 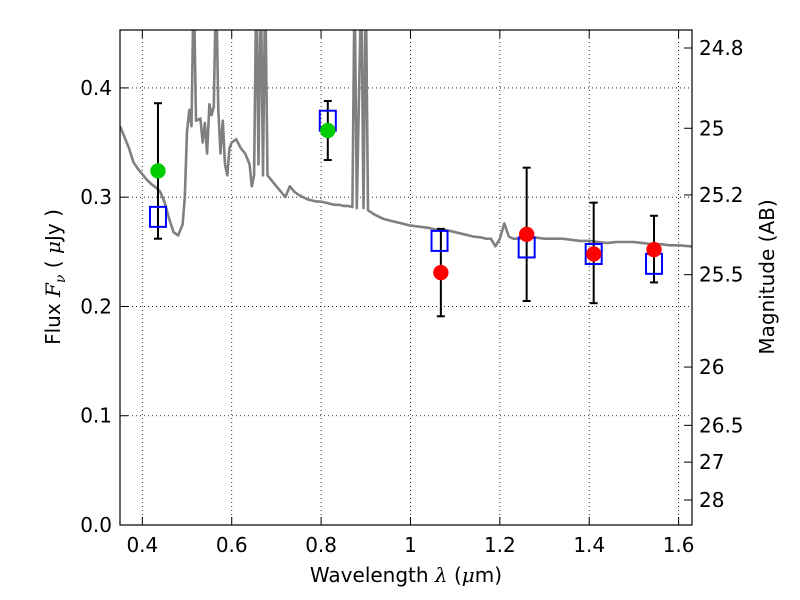 I want to click on mag-tick-label: 27, so click(x=711, y=462).